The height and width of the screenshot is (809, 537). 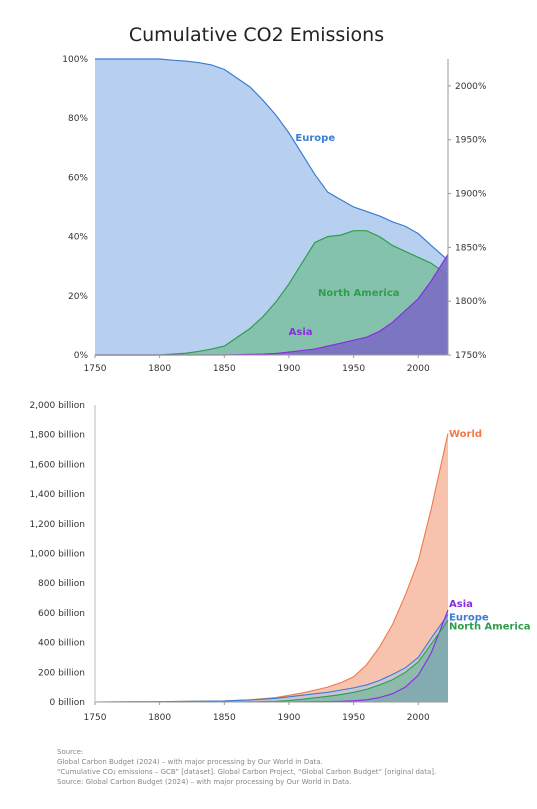 I want to click on y-tick-label: 100%, so click(x=75, y=60).